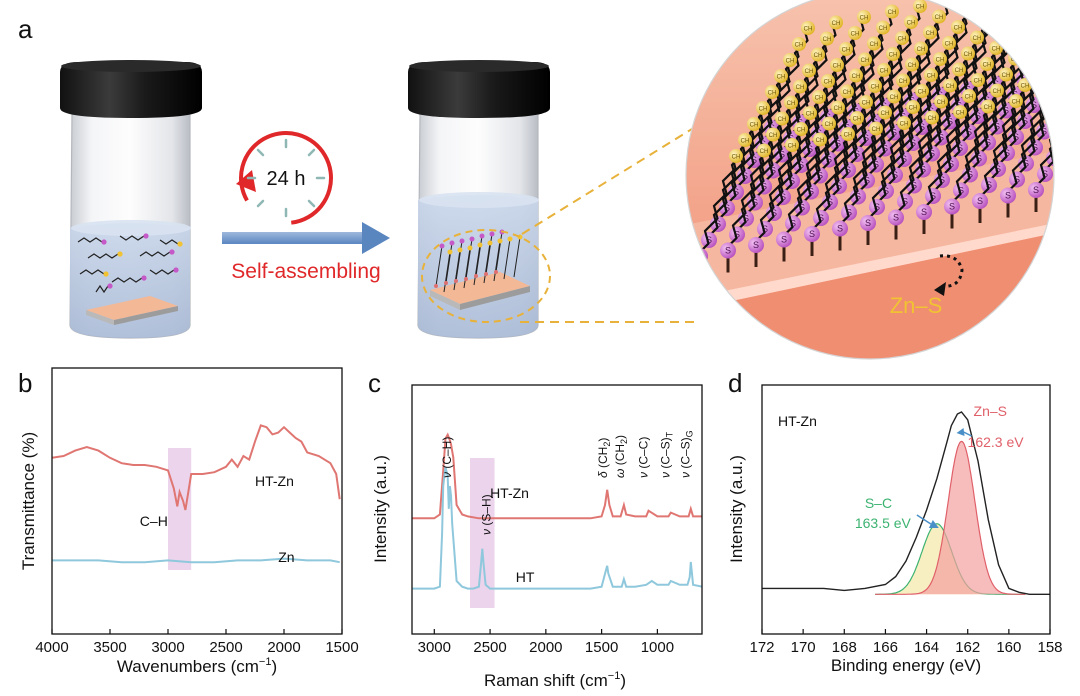 The width and height of the screenshot is (1080, 696). I want to click on panel-d-frame, so click(906, 509).